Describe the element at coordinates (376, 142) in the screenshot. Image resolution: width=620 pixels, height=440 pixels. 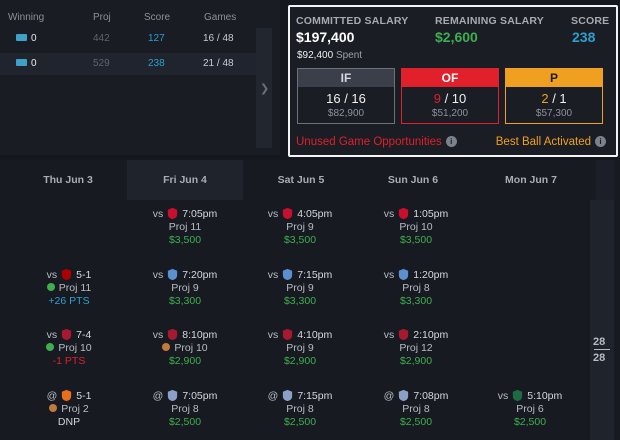
I see `unused-games-warning: Unused Game Opportunities i` at that location.